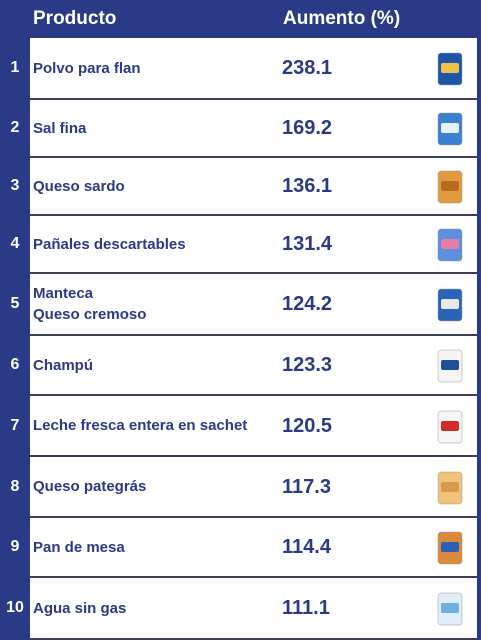  What do you see at coordinates (253, 609) in the screenshot?
I see `row: Agua sin gas 111.1` at bounding box center [253, 609].